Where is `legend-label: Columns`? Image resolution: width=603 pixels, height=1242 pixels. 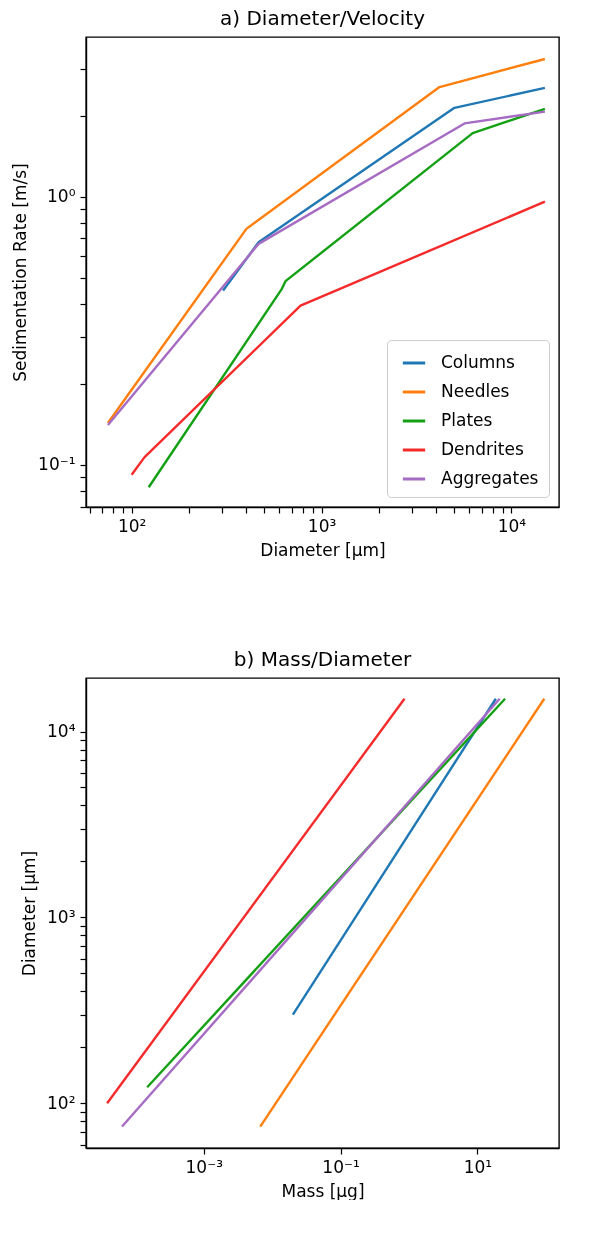 legend-label: Columns is located at coordinates (478, 362).